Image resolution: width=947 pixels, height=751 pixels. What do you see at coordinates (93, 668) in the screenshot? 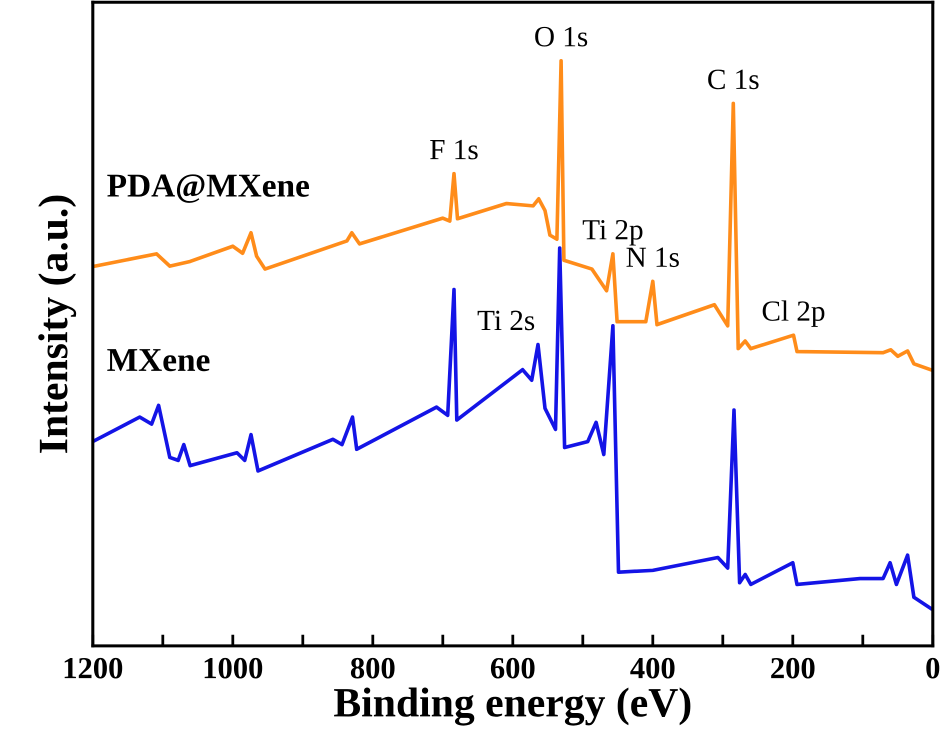
I see `x-tick-label: 1200` at bounding box center [93, 668].